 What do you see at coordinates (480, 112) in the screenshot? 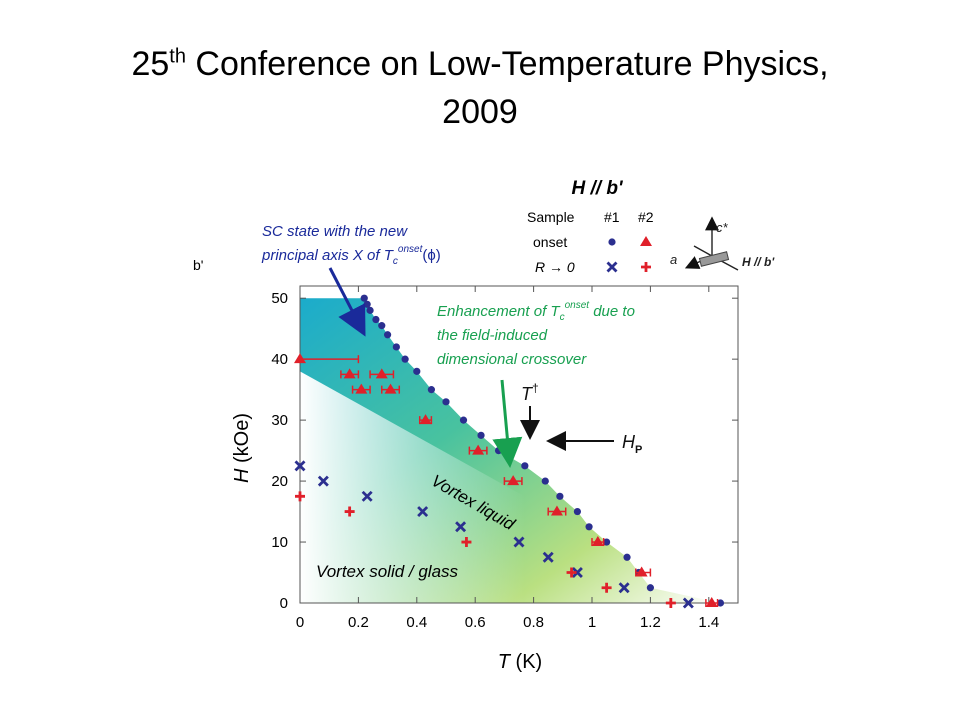
I see `title-year: 2009` at bounding box center [480, 112].